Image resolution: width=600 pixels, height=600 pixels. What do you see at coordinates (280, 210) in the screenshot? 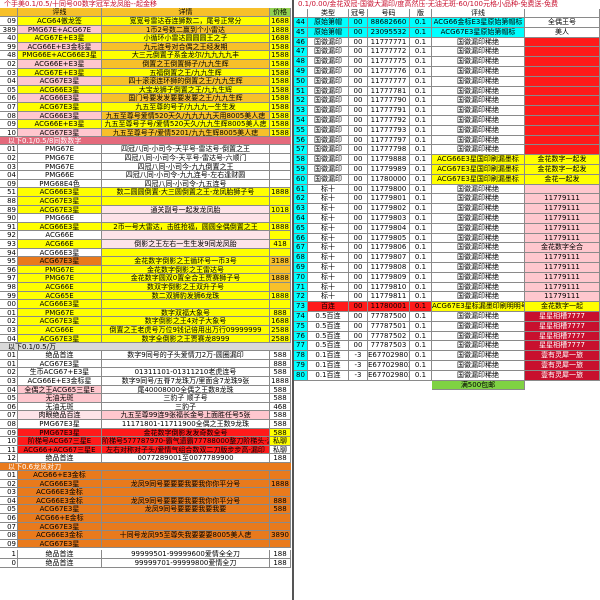
I see `left-cell: 1018` at bounding box center [280, 210].